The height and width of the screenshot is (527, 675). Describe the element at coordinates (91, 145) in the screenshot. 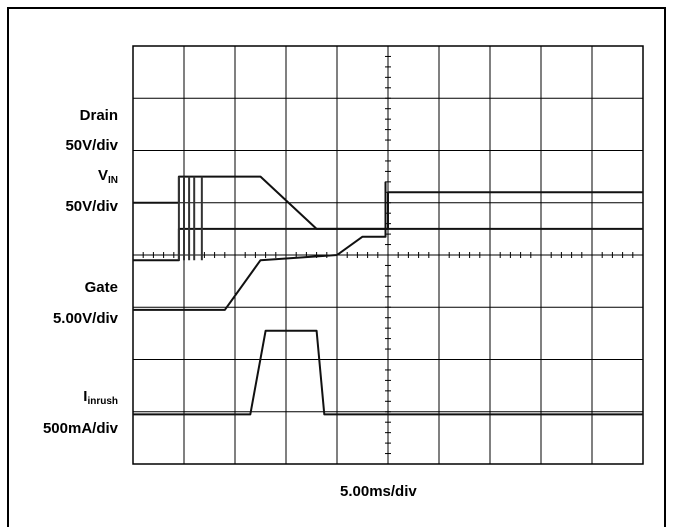

I see `drain-scale-label: 50V/div` at that location.